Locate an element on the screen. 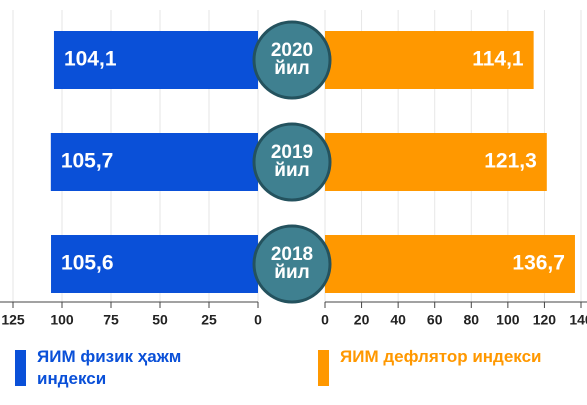  legend-label: ЯИМ физик ҳажм индекси is located at coordinates (109, 367).